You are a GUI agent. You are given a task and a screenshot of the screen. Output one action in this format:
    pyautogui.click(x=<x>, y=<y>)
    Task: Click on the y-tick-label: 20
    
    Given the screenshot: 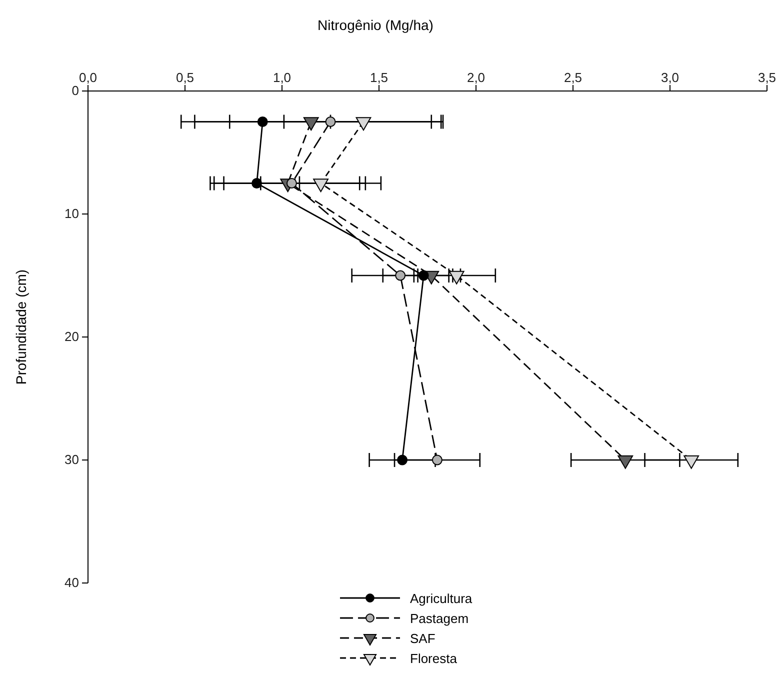 What is the action you would take?
    pyautogui.click(x=71, y=336)
    